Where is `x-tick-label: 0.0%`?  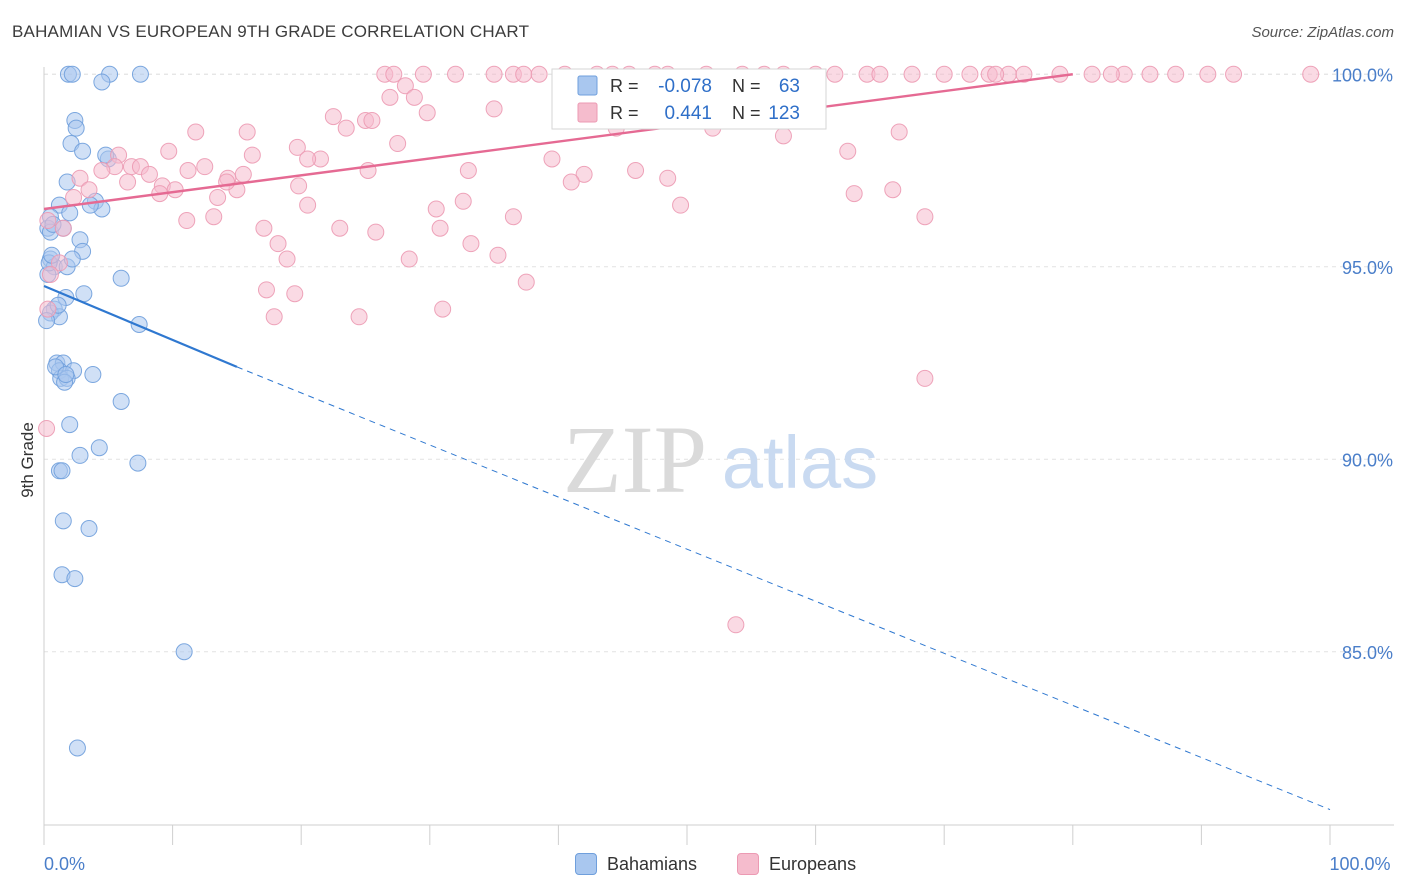
x-tick-label: 0.0% is located at coordinates (64, 864).